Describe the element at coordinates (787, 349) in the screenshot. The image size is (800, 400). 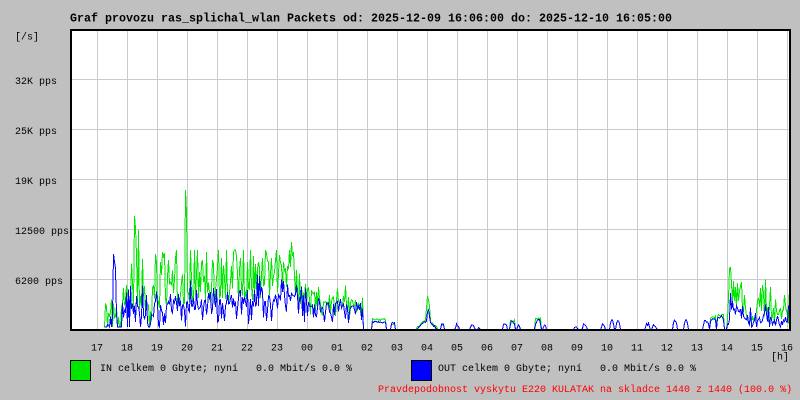
I see `svg-text: 16` at that location.